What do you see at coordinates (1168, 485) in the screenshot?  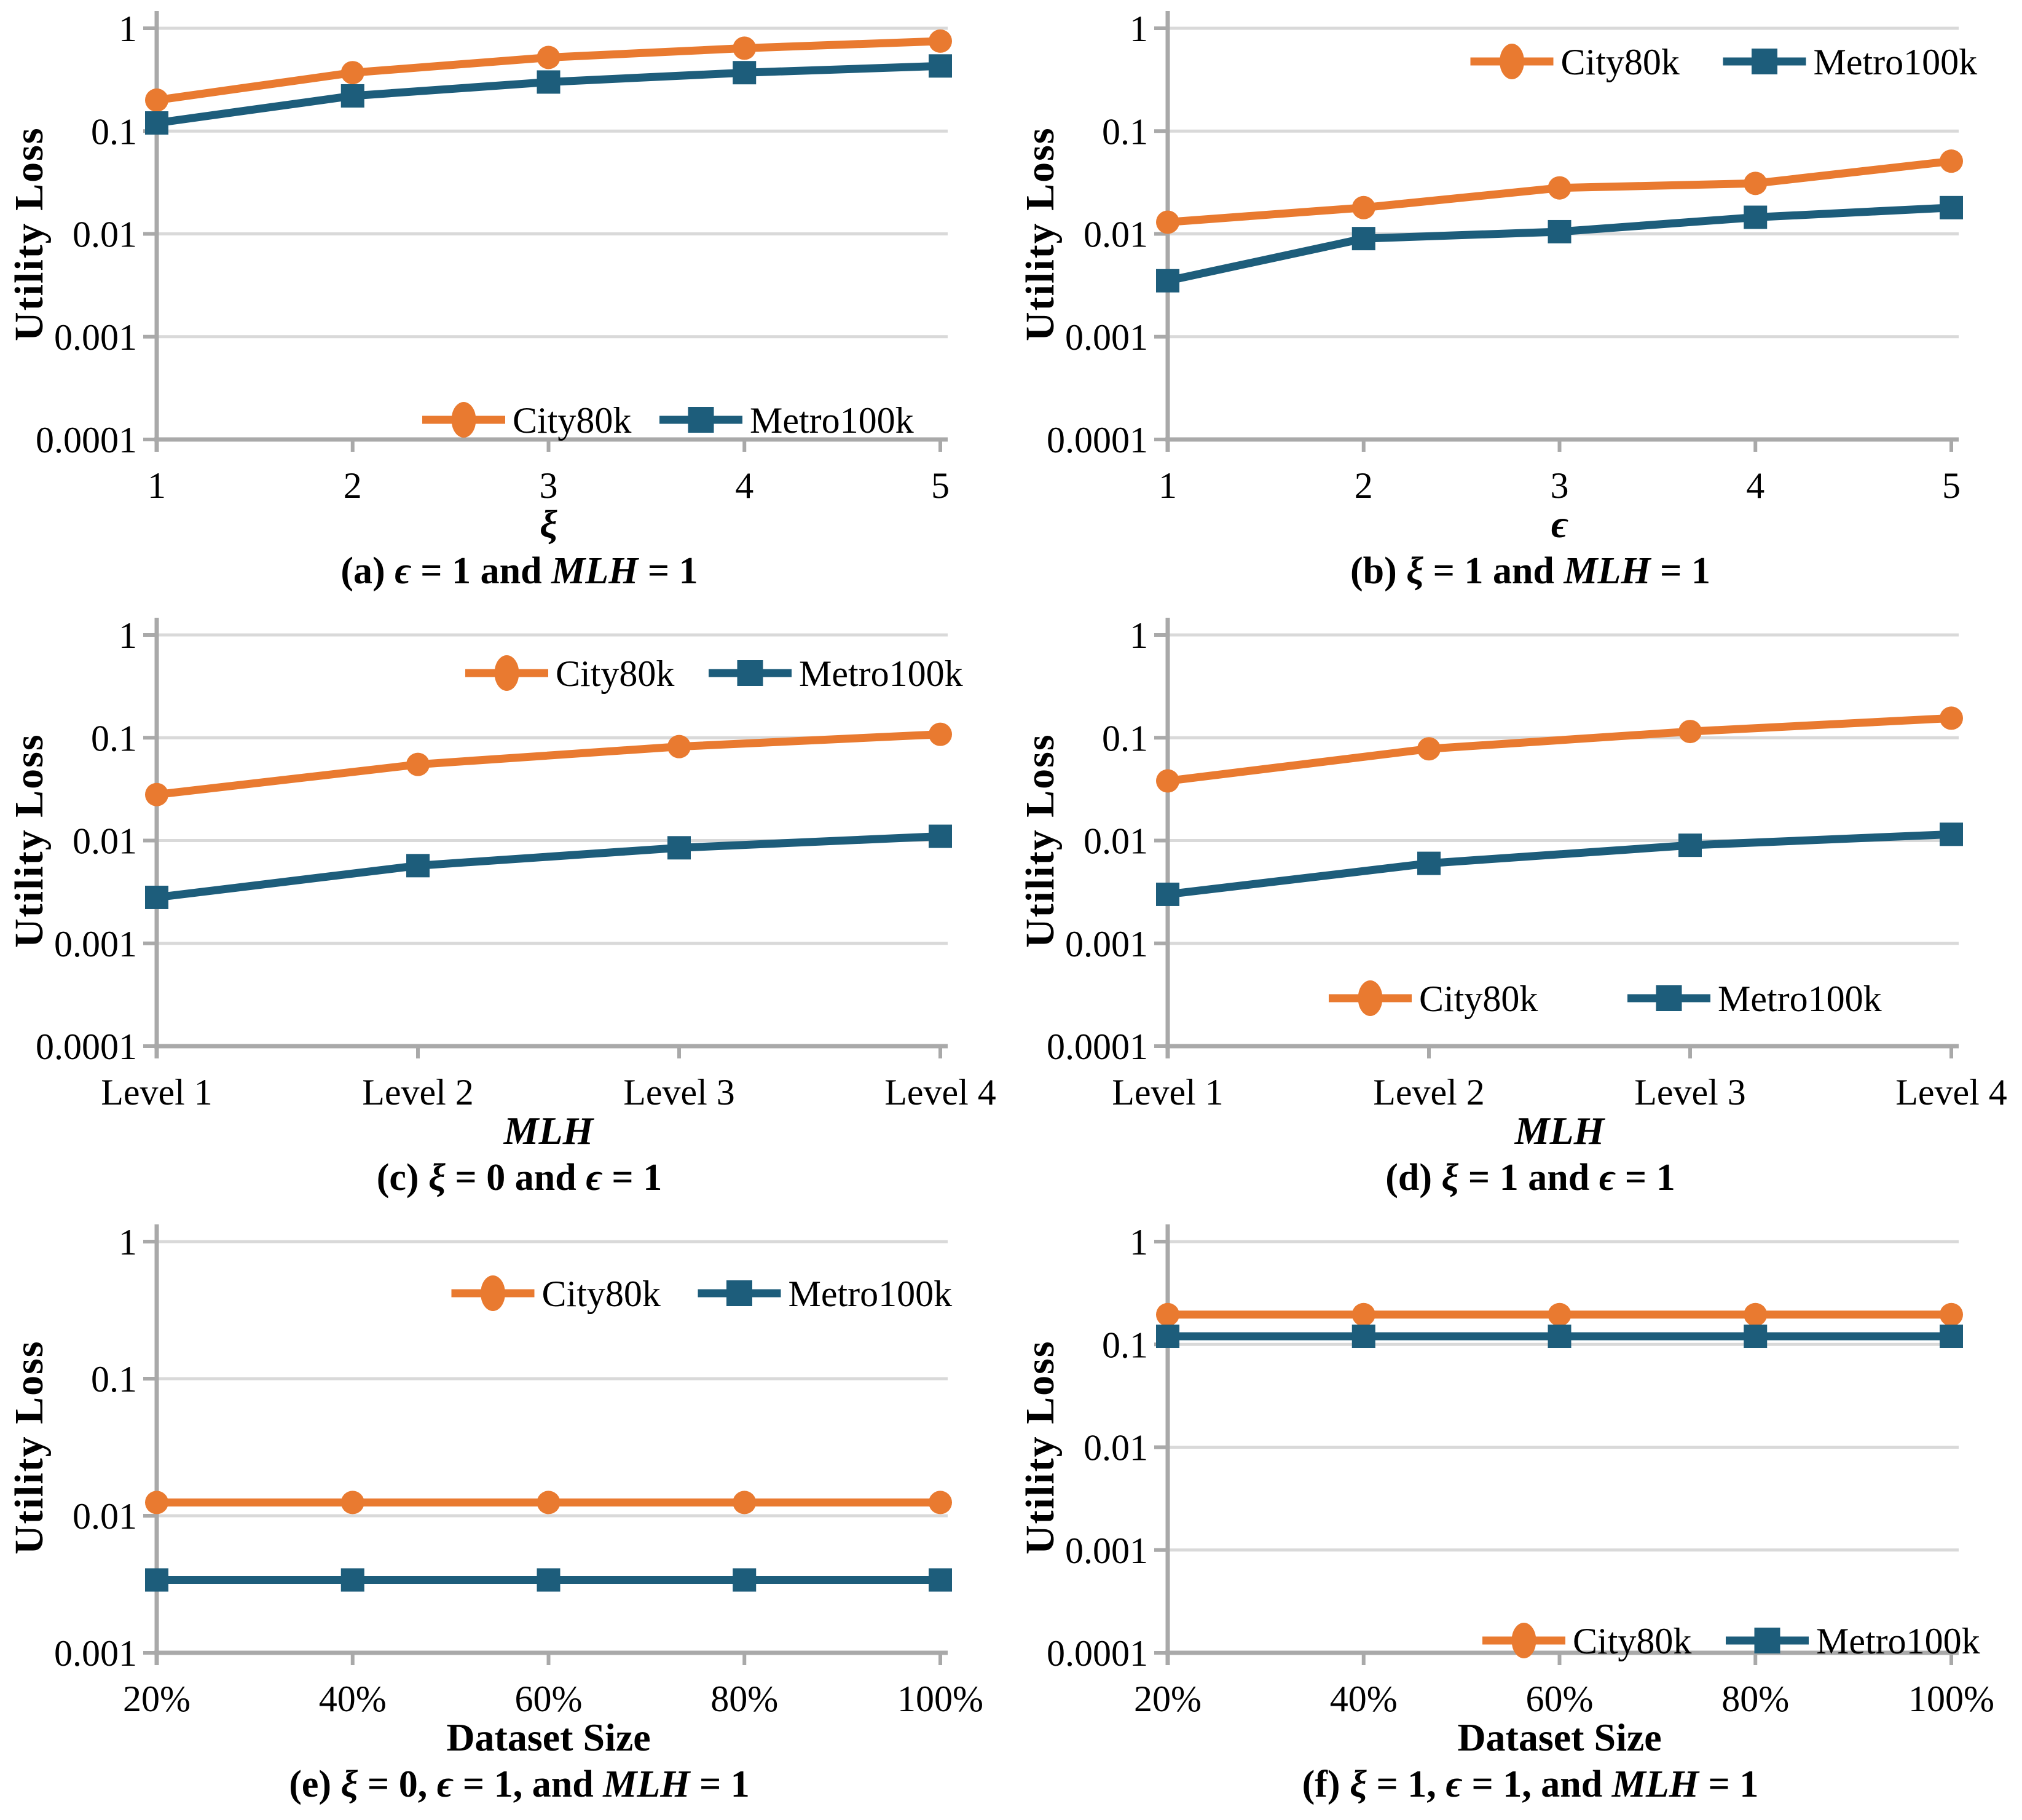 I see `x-tick-label: 1` at bounding box center [1168, 485].